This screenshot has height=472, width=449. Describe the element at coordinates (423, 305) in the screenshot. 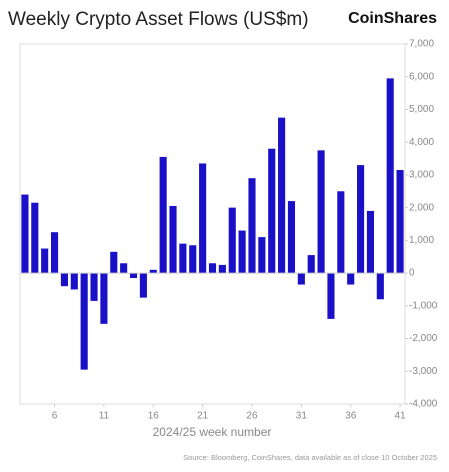

I see `y-tick-label: -1,000` at that location.